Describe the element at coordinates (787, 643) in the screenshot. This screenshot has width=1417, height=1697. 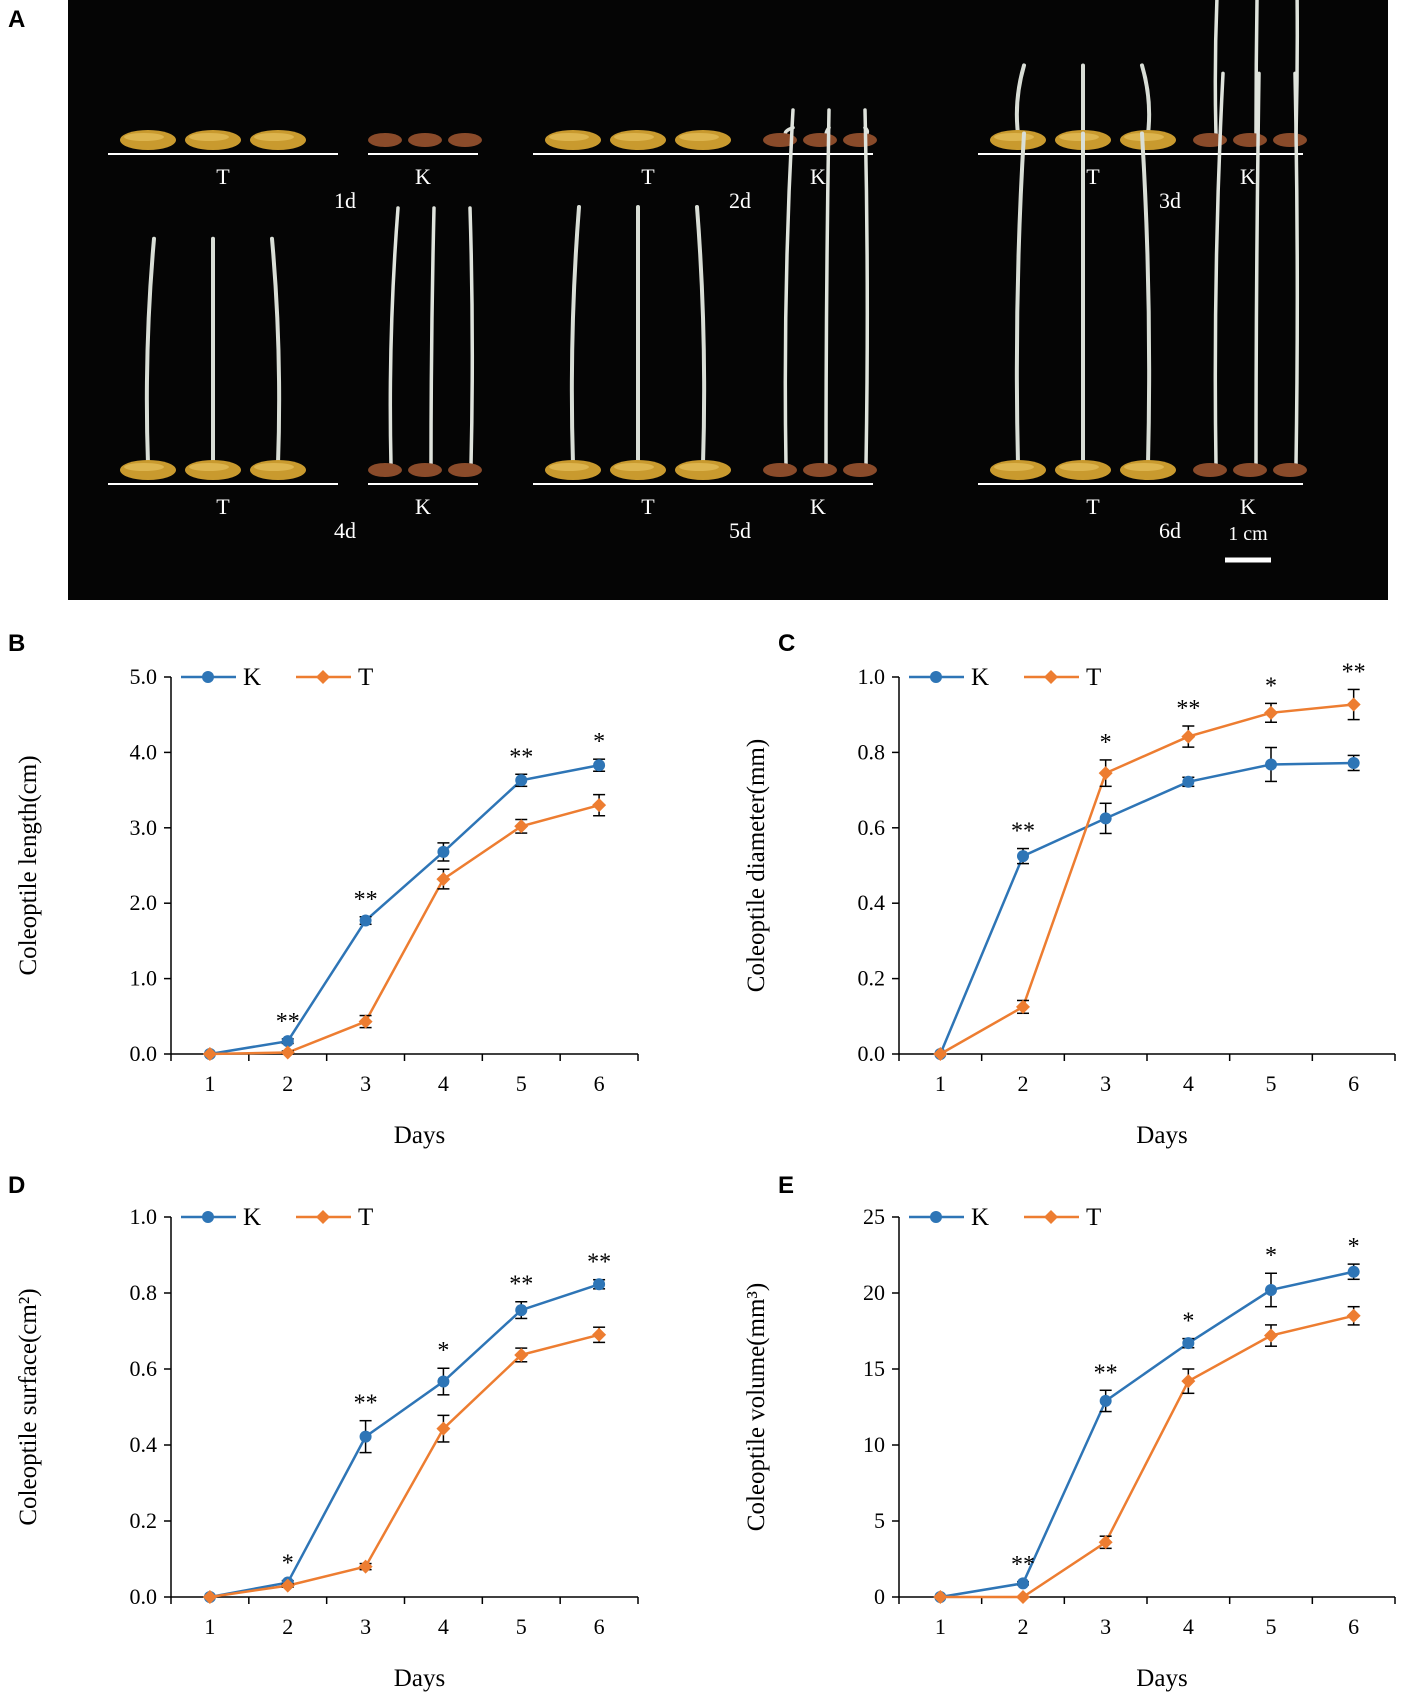
I see `panel-label-c: C` at that location.